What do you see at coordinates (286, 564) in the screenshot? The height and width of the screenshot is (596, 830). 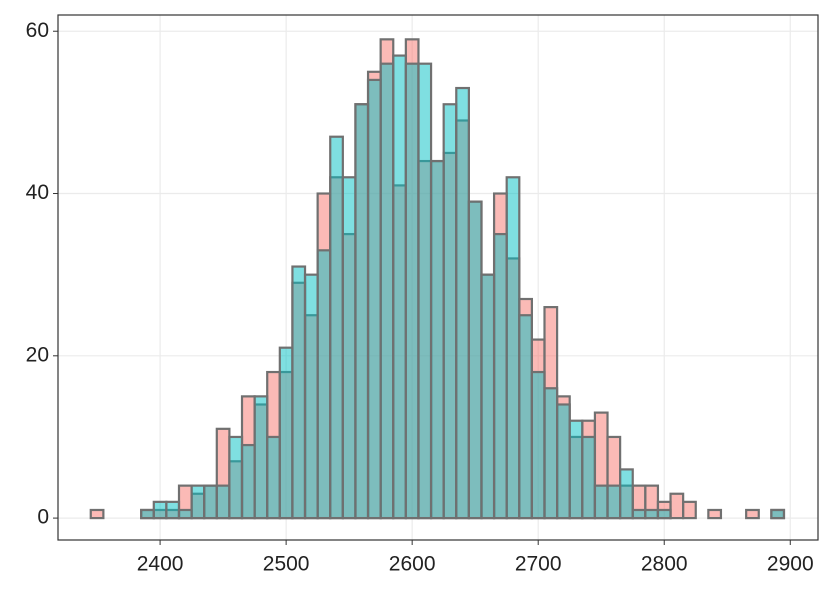 I see `x-tick-label: 2500` at bounding box center [286, 564].